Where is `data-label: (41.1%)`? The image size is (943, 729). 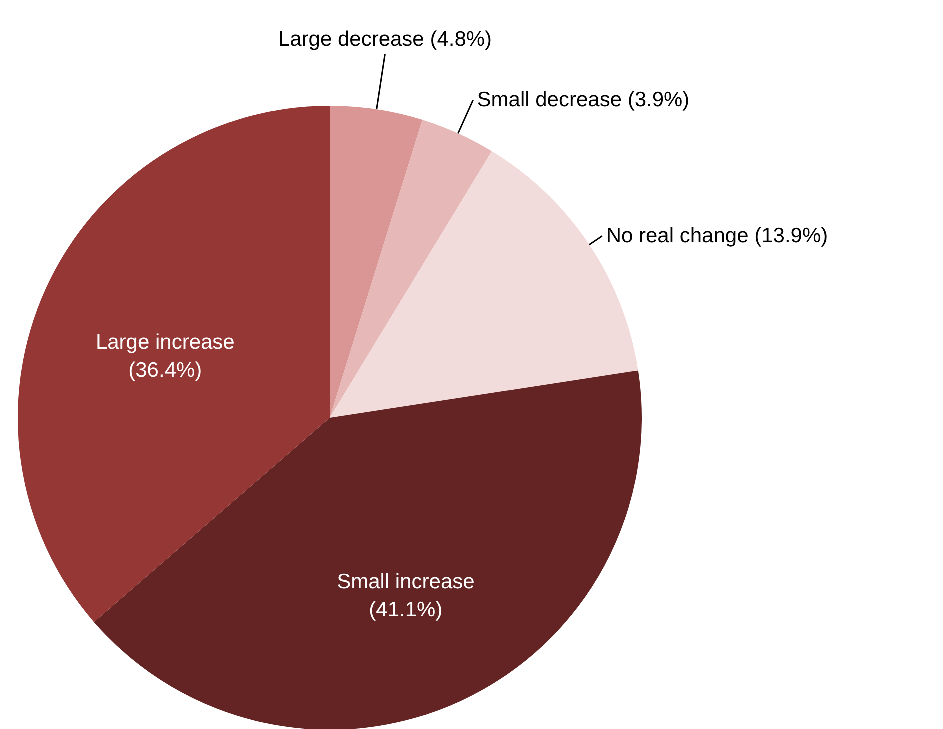
data-label: (41.1%) is located at coordinates (406, 610).